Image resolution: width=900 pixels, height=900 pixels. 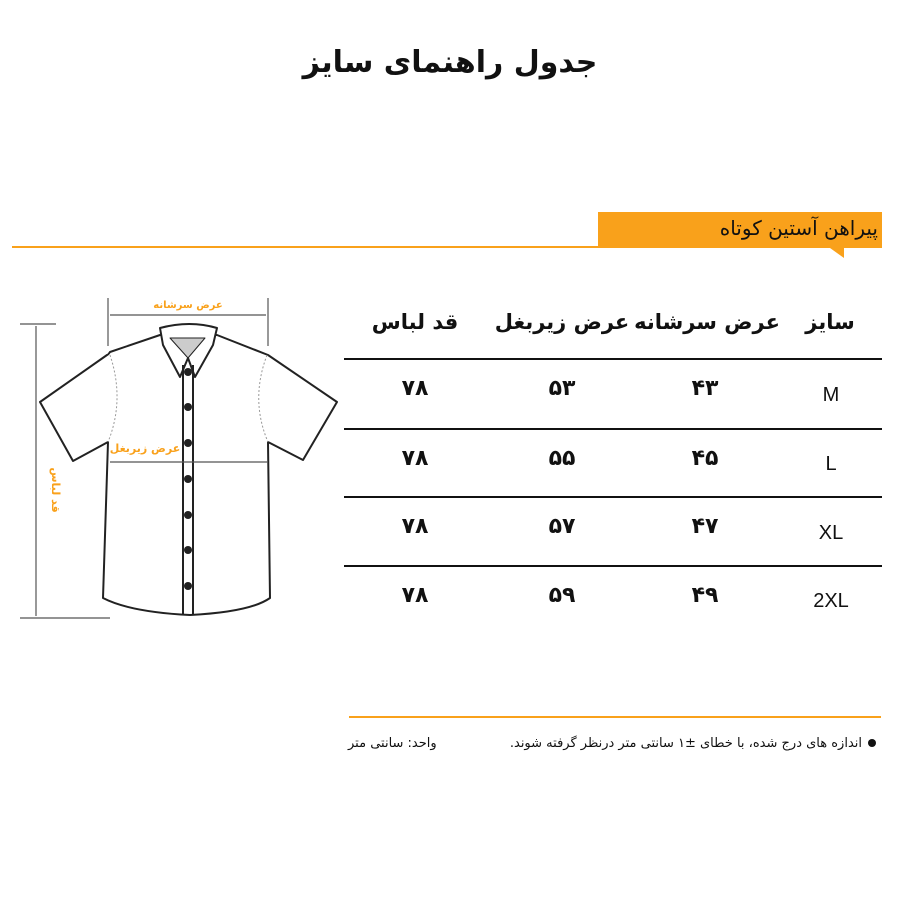 What do you see at coordinates (831, 533) in the screenshot?
I see `size-cell: XL` at bounding box center [831, 533].